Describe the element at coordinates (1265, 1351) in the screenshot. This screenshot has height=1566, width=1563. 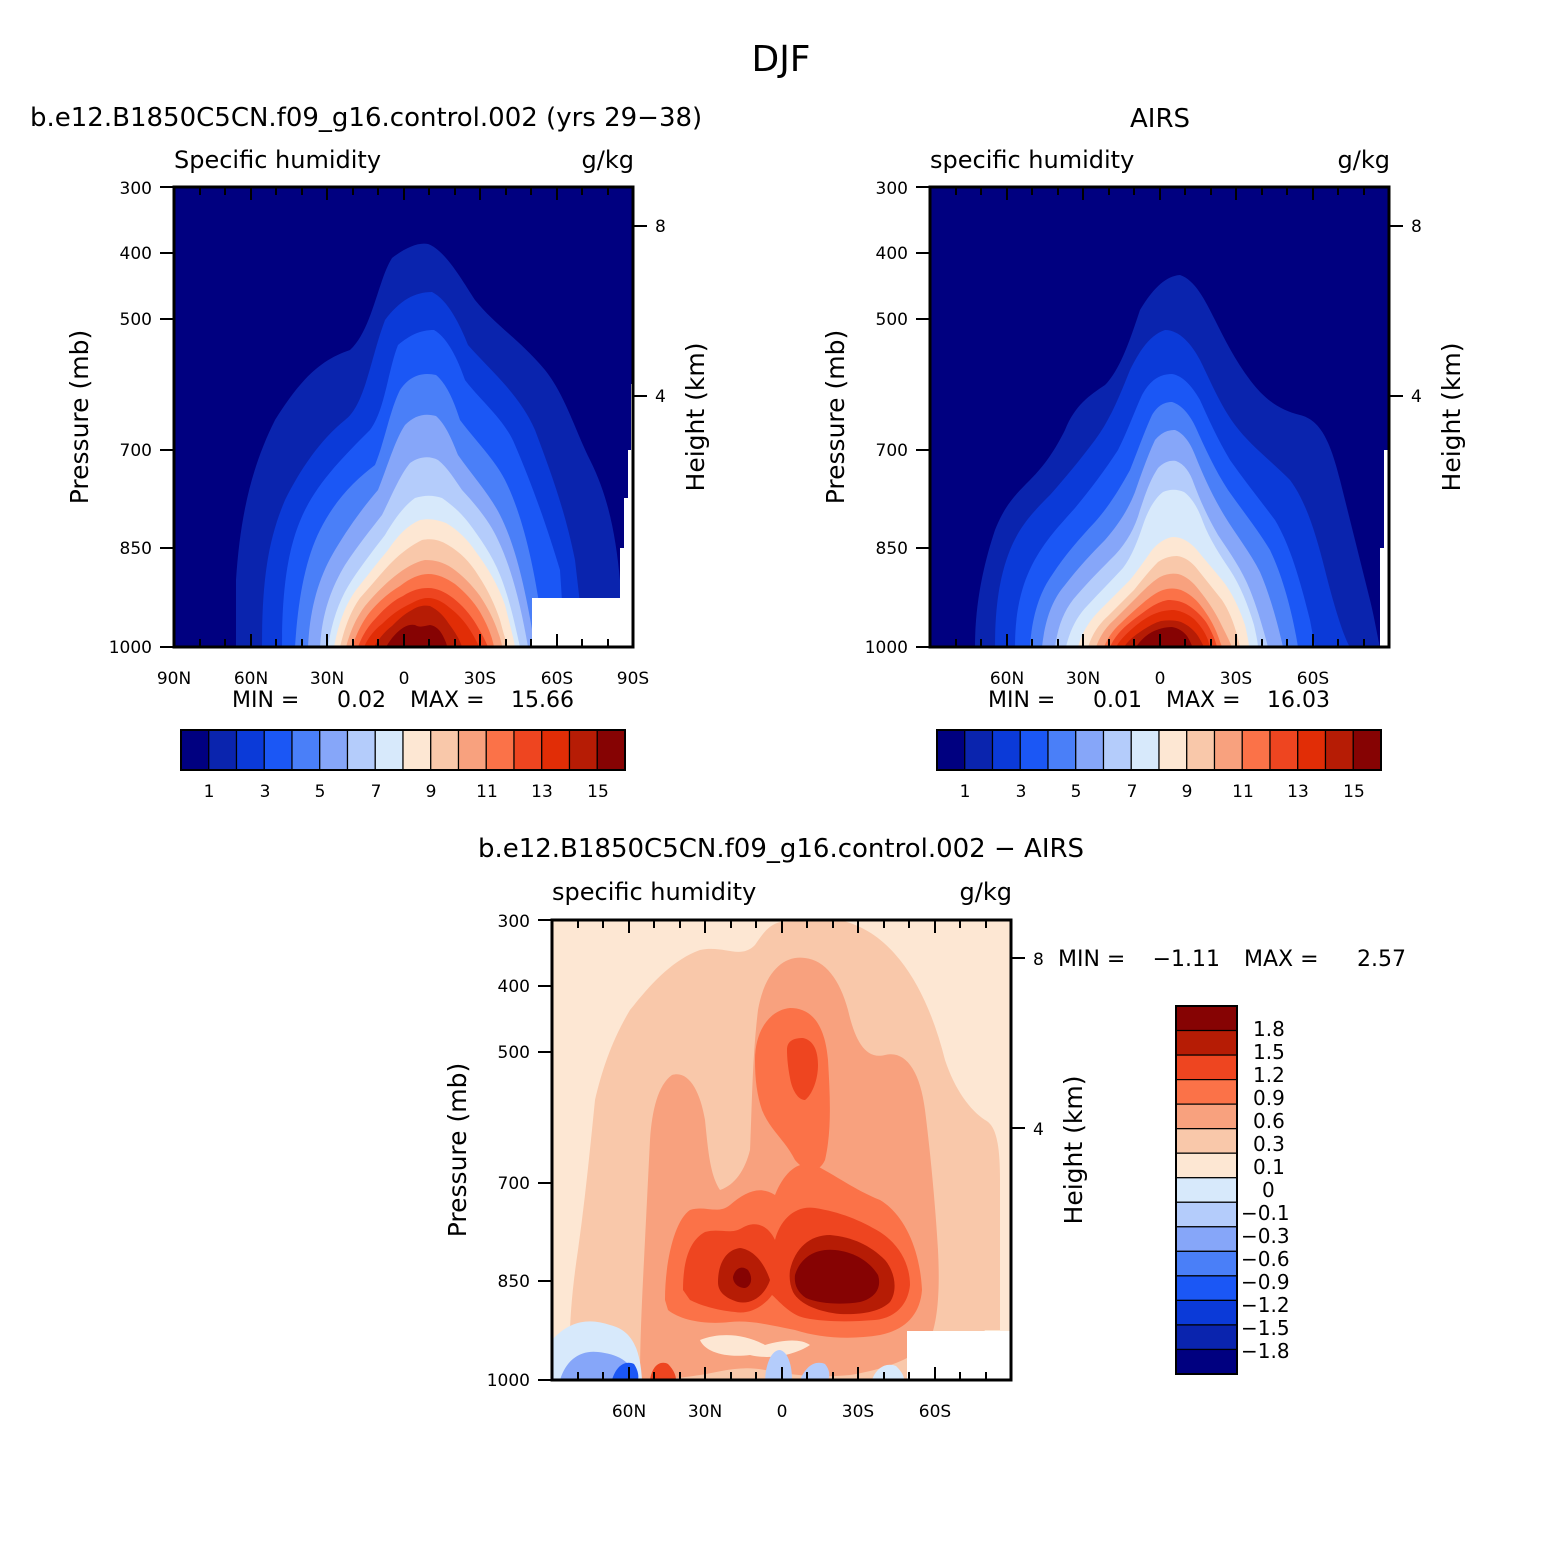
I see `colorbar-label: −1.8` at that location.